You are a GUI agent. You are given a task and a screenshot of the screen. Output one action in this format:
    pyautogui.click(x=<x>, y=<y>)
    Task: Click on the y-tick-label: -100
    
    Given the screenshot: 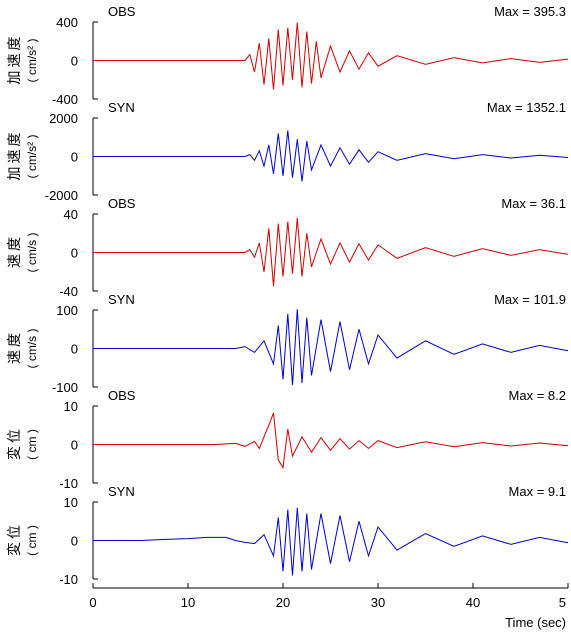 What is the action you would take?
    pyautogui.click(x=65, y=387)
    